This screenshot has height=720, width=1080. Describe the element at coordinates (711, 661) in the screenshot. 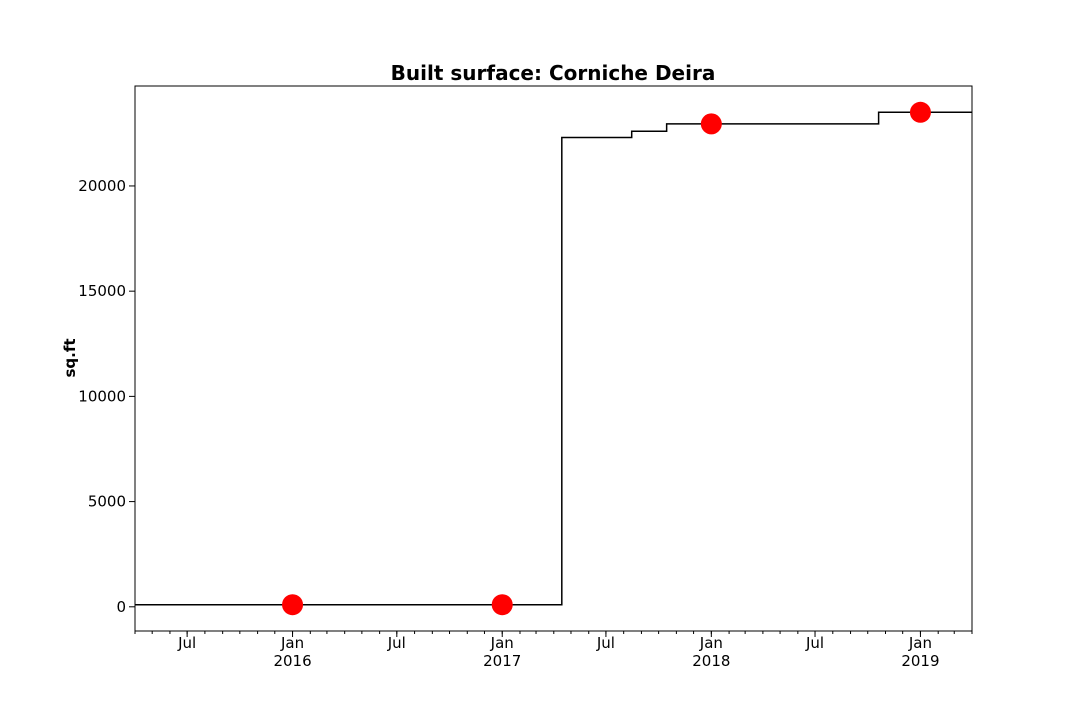

I see `x-tick-year-label: 2018` at that location.